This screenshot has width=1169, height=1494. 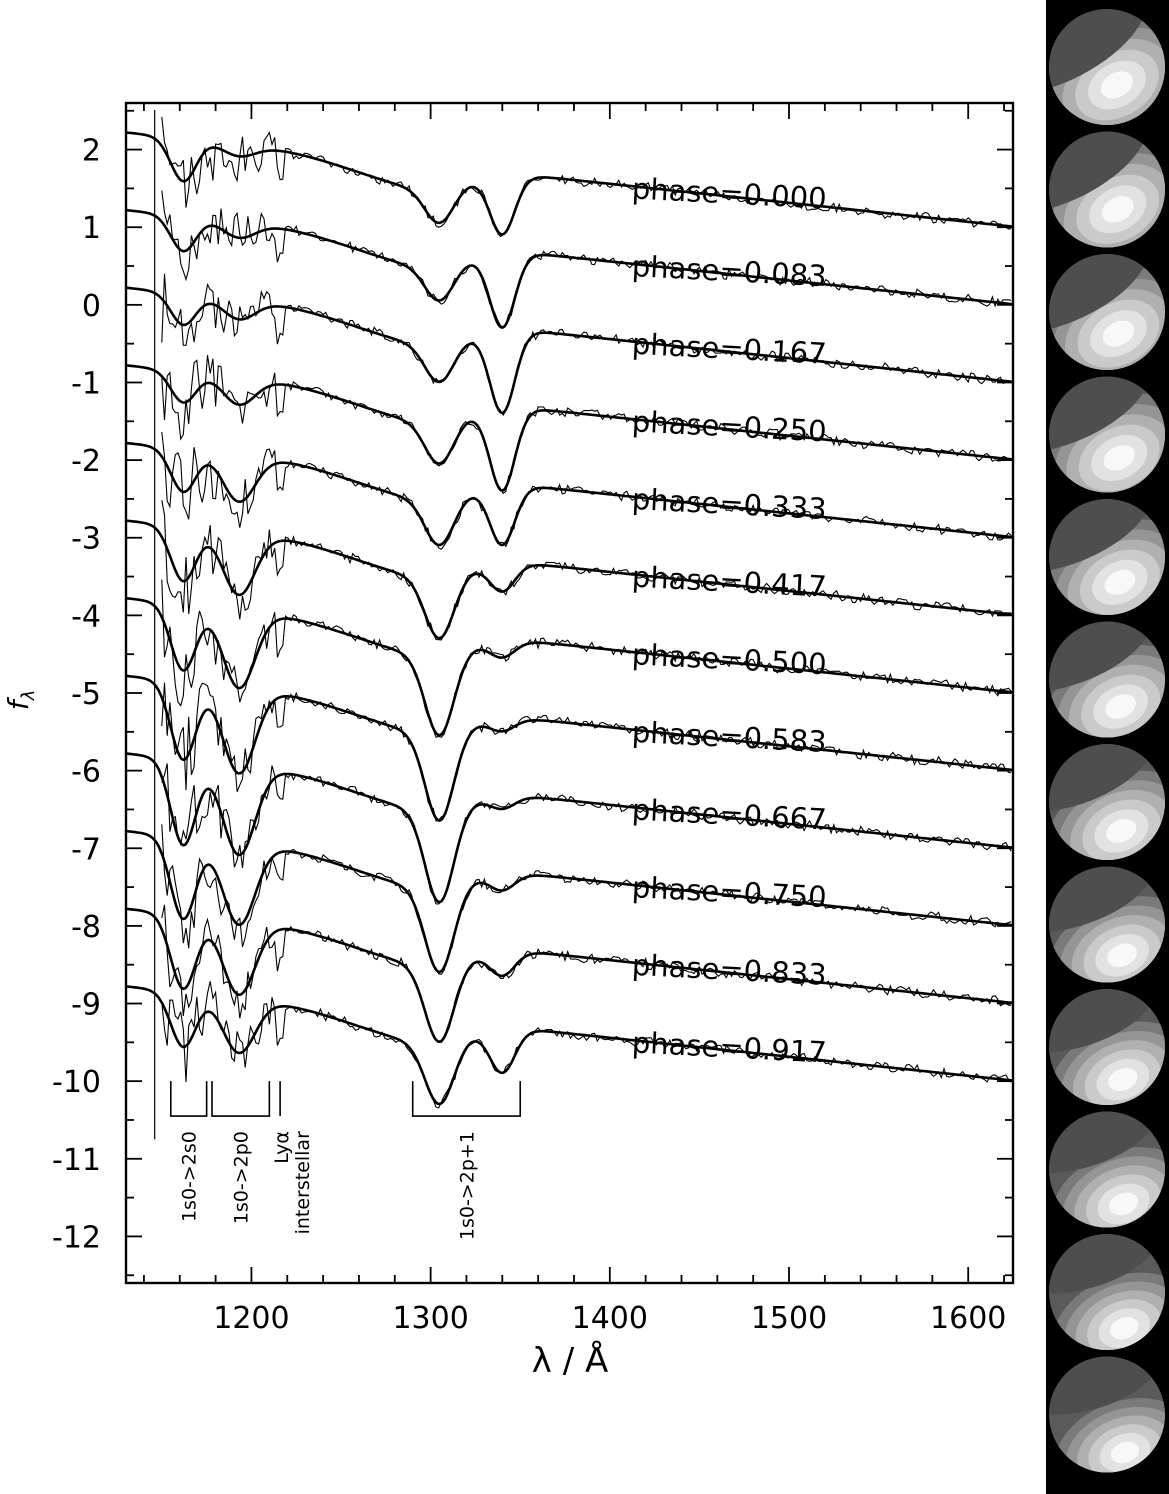 What do you see at coordinates (86, 461) in the screenshot?
I see `y-tick-label: -2` at bounding box center [86, 461].